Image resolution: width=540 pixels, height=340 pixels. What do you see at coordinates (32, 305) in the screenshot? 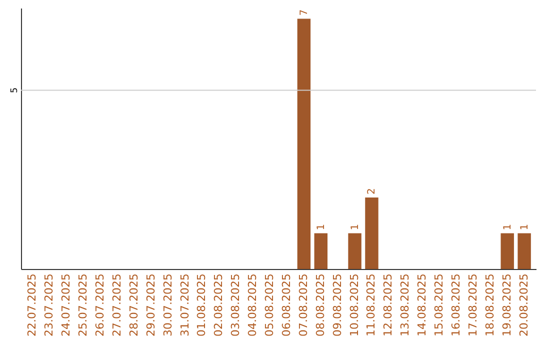
I see `x-tick-label: 22.07.2025` at bounding box center [32, 305].